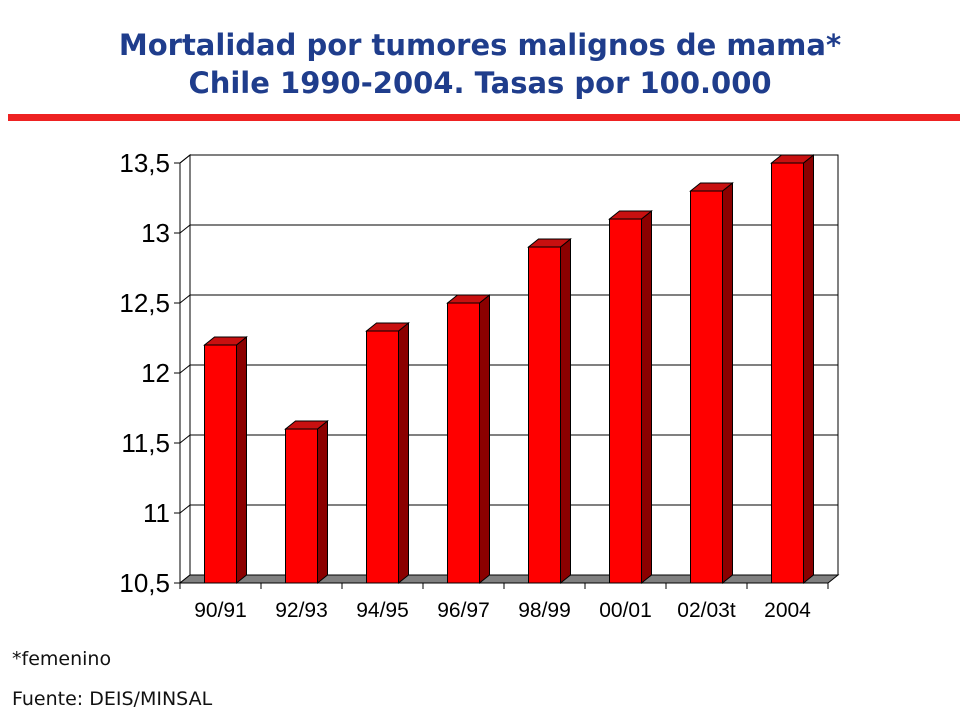 The width and height of the screenshot is (960, 720). Describe the element at coordinates (509, 579) in the screenshot. I see `plot-floor` at that location.